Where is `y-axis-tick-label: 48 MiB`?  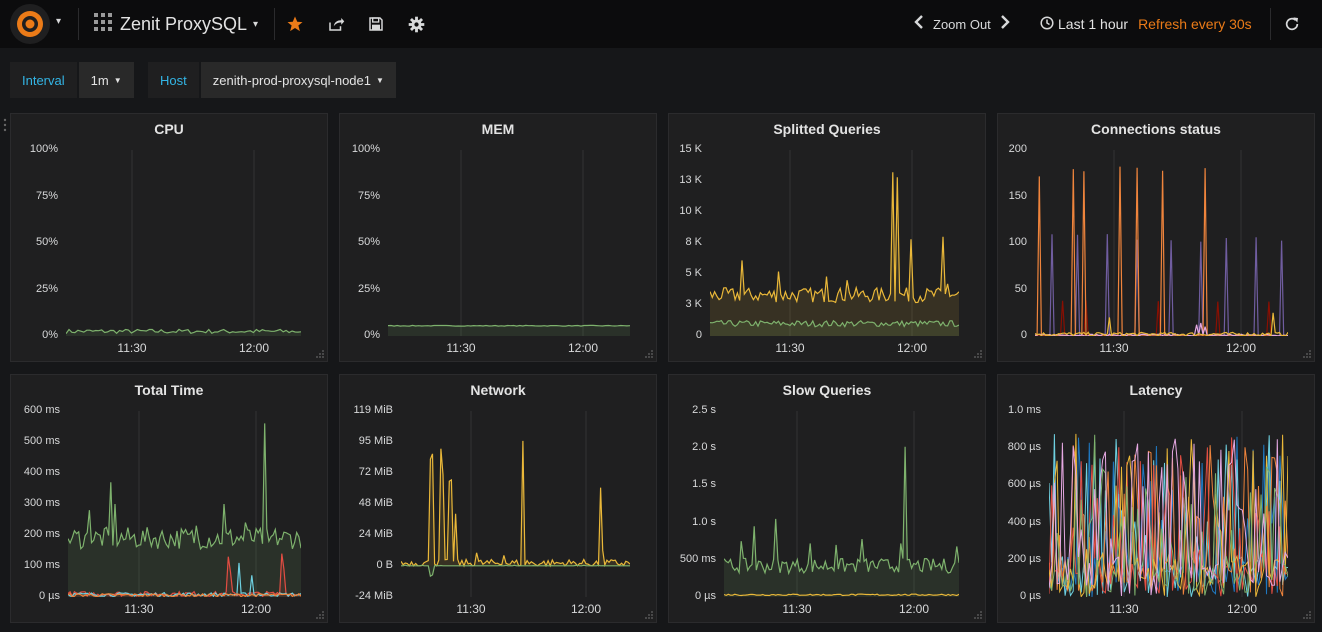 y-axis-tick-label: 48 MiB is located at coordinates (375, 503).